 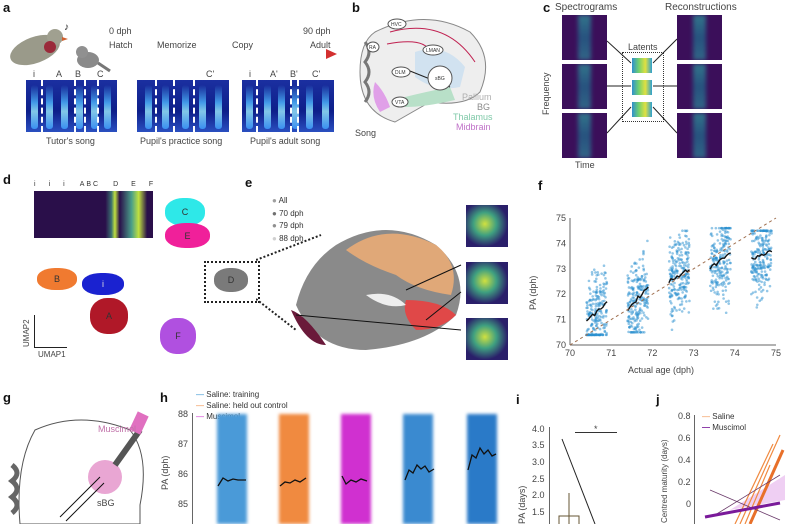 What do you see at coordinates (317, 31) in the screenshot?
I see `end-age: 90 dph` at bounding box center [317, 31].